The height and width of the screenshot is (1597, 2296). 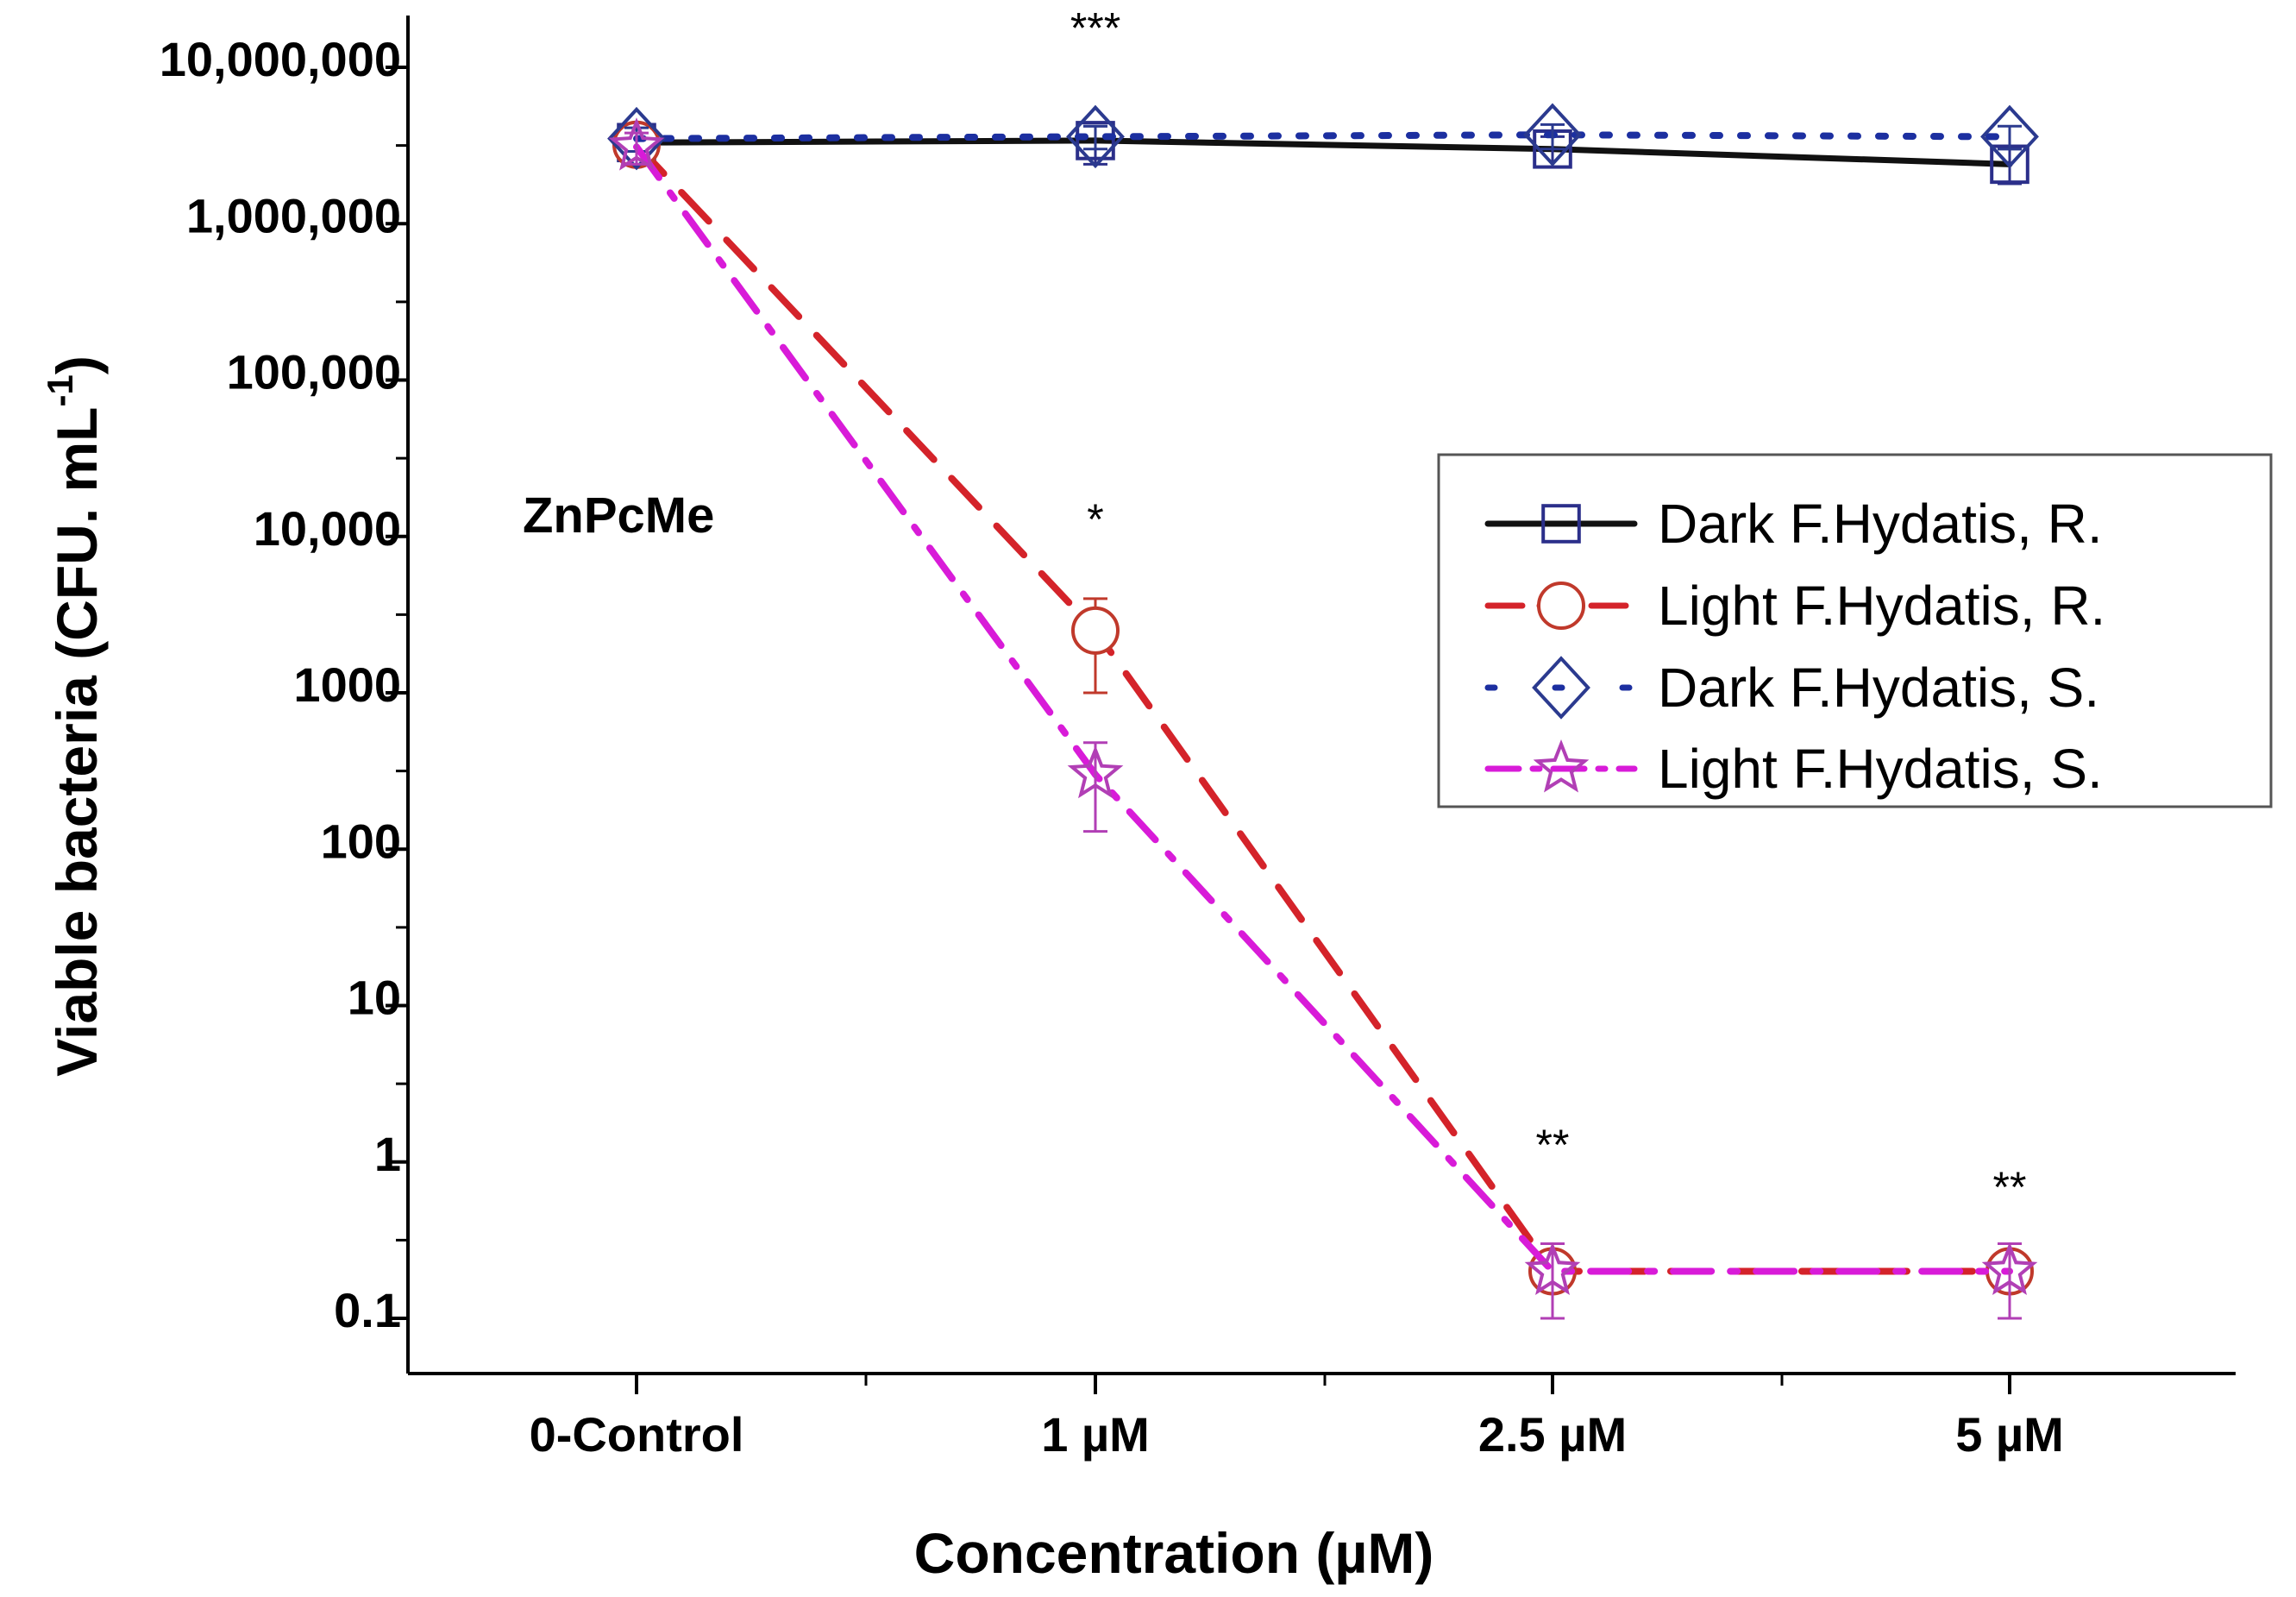 What do you see at coordinates (637, 1434) in the screenshot?
I see `x-tick-label: 0-Control` at bounding box center [637, 1434].